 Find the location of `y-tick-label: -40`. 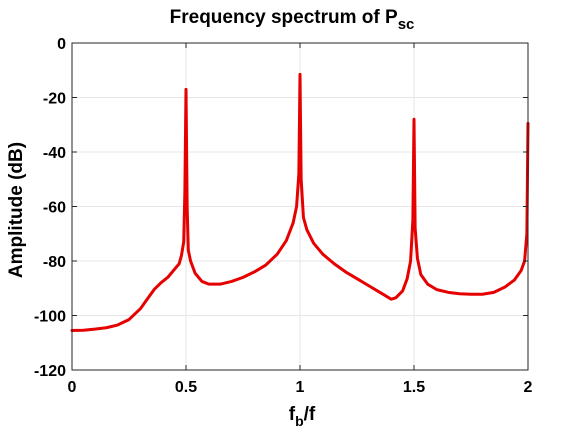

y-tick-label: -40 is located at coordinates (54, 153).